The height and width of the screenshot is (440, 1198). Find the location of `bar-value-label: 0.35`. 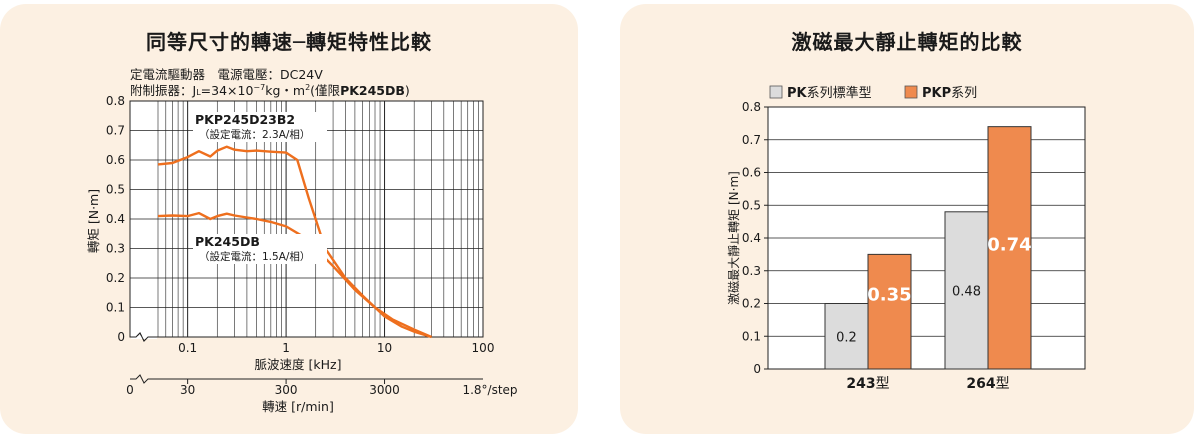

bar-value-label: 0.35 is located at coordinates (889, 294).